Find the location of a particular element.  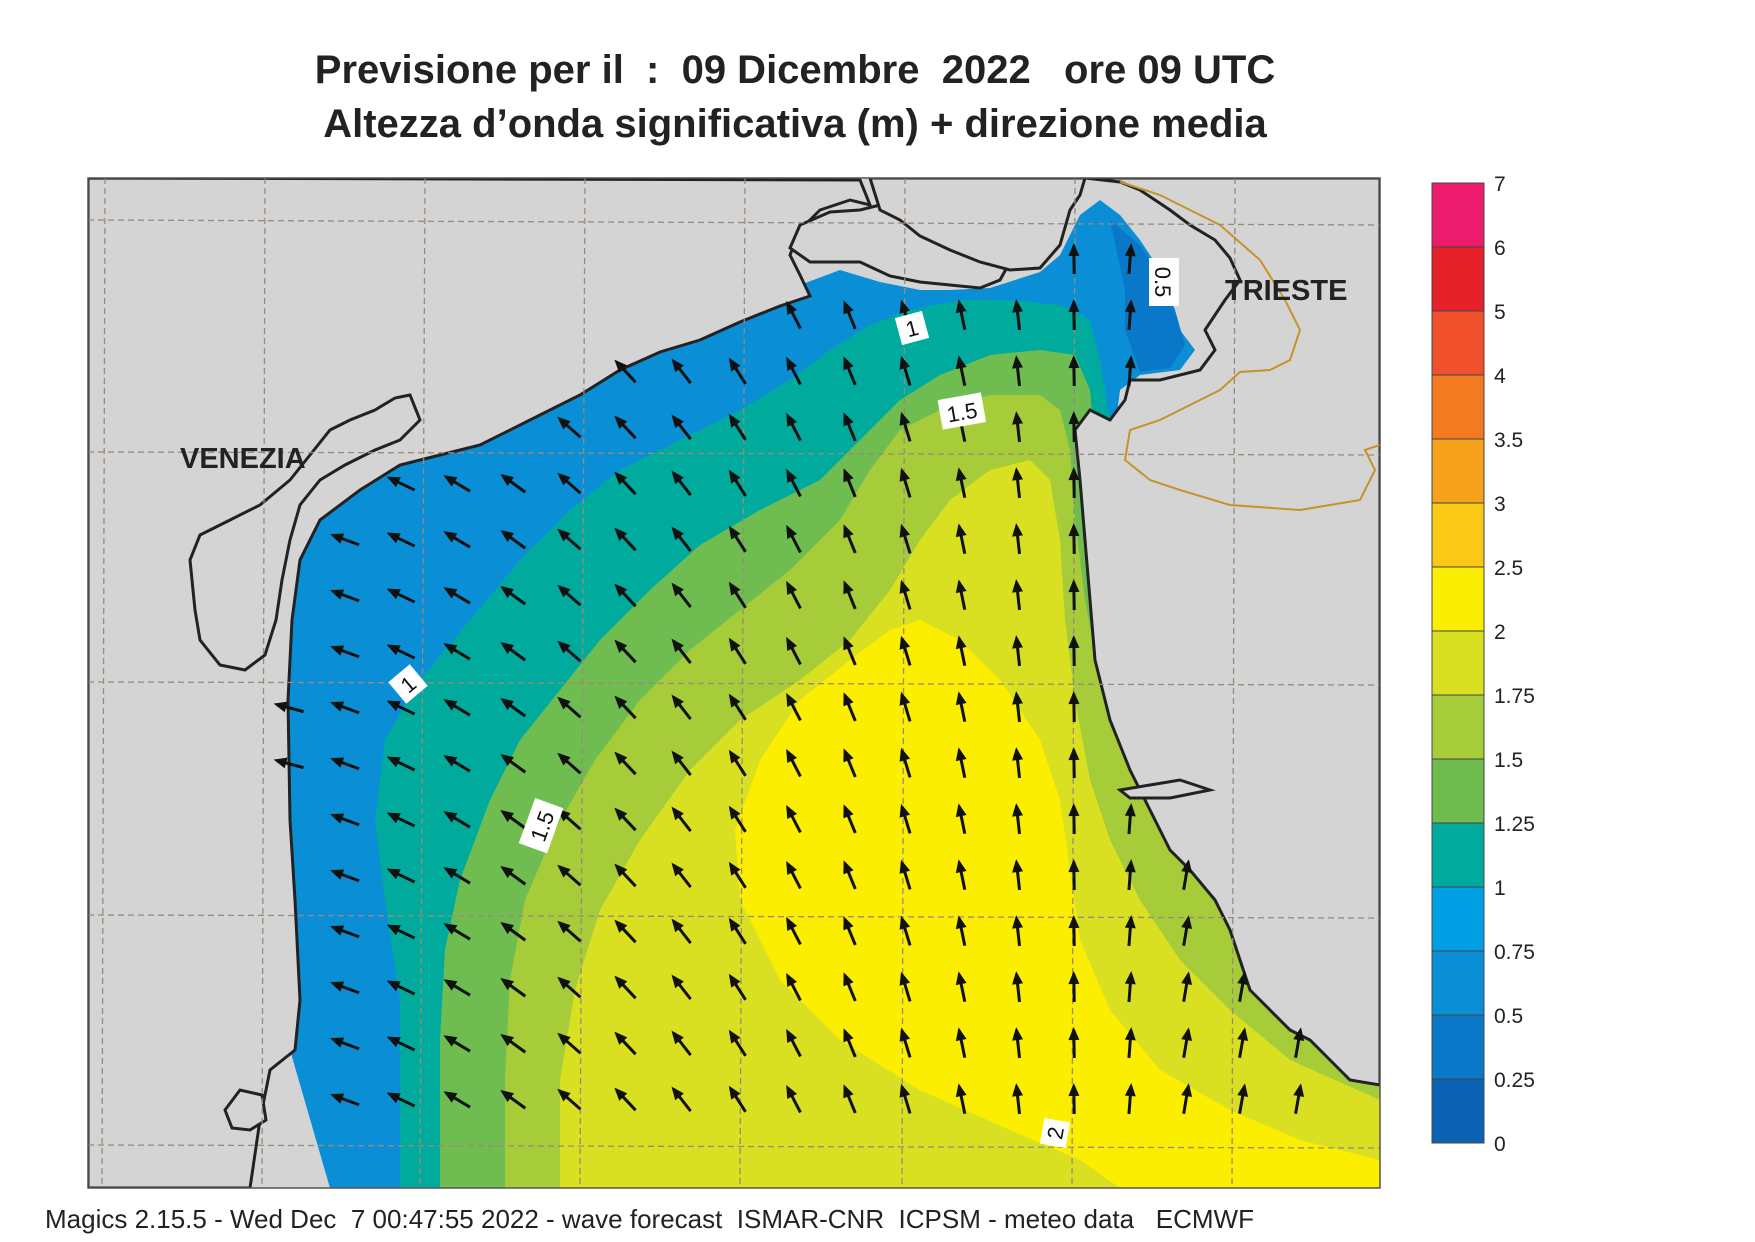

venezia-lagoon is located at coordinates (305, 532).